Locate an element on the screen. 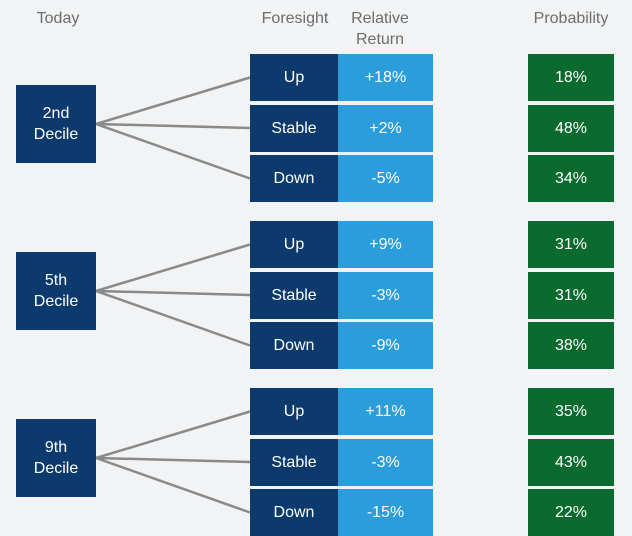  decile-box: 2nd Decile is located at coordinates (56, 124).